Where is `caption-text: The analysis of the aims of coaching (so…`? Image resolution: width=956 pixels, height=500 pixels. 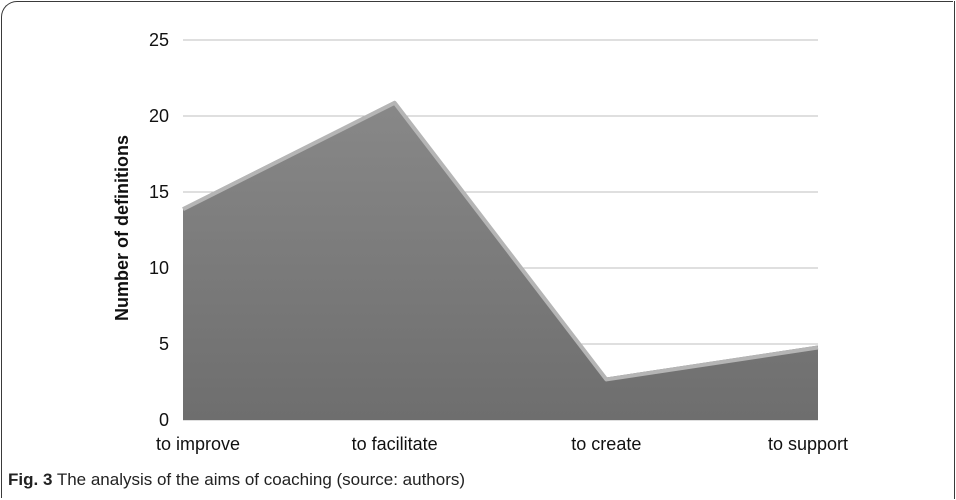 caption-text: The analysis of the aims of coaching (so… is located at coordinates (259, 479).